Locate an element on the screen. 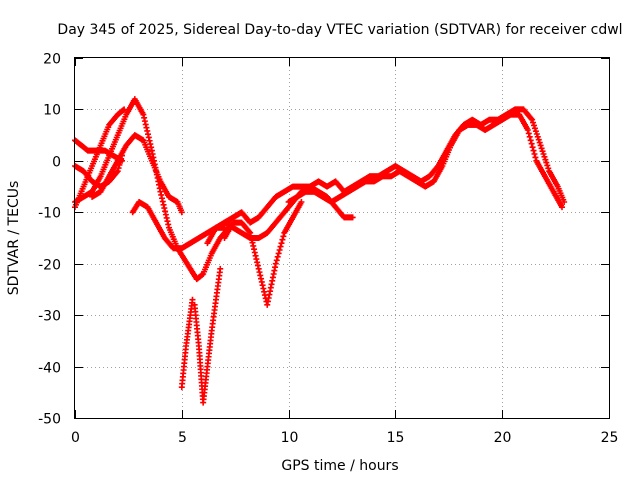  x-tick-label: 0 is located at coordinates (75, 438).